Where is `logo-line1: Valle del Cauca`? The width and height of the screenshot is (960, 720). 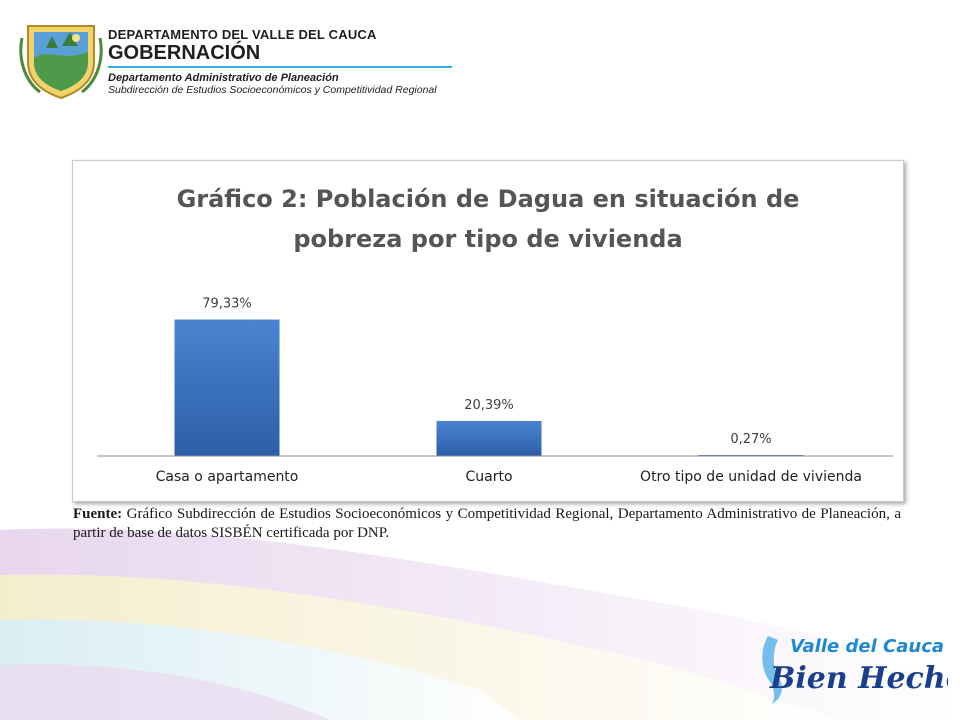 logo-line1: Valle del Cauca is located at coordinates (867, 646).